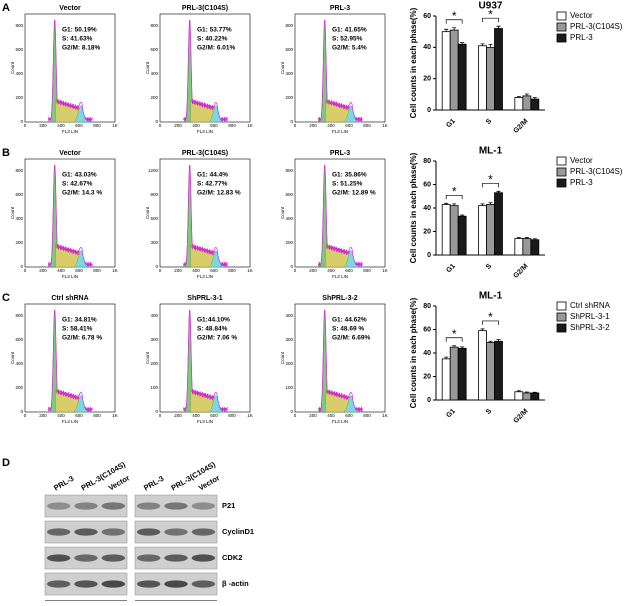 The width and height of the screenshot is (635, 606). What do you see at coordinates (520, 416) in the screenshot?
I see `x-tick-label: G2/M` at bounding box center [520, 416].